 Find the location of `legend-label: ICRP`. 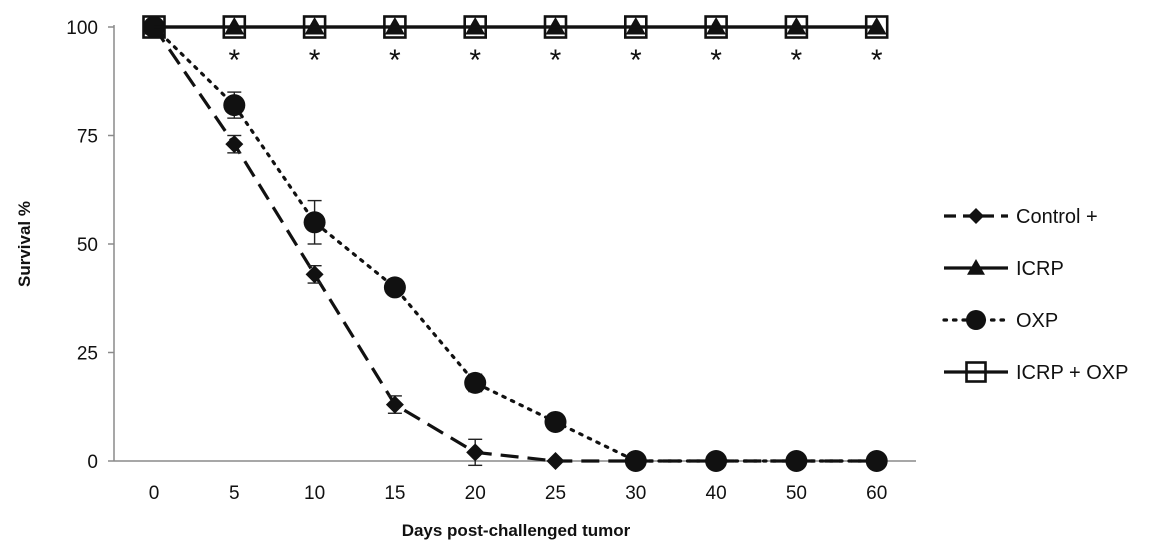

legend-label: ICRP is located at coordinates (1040, 269).